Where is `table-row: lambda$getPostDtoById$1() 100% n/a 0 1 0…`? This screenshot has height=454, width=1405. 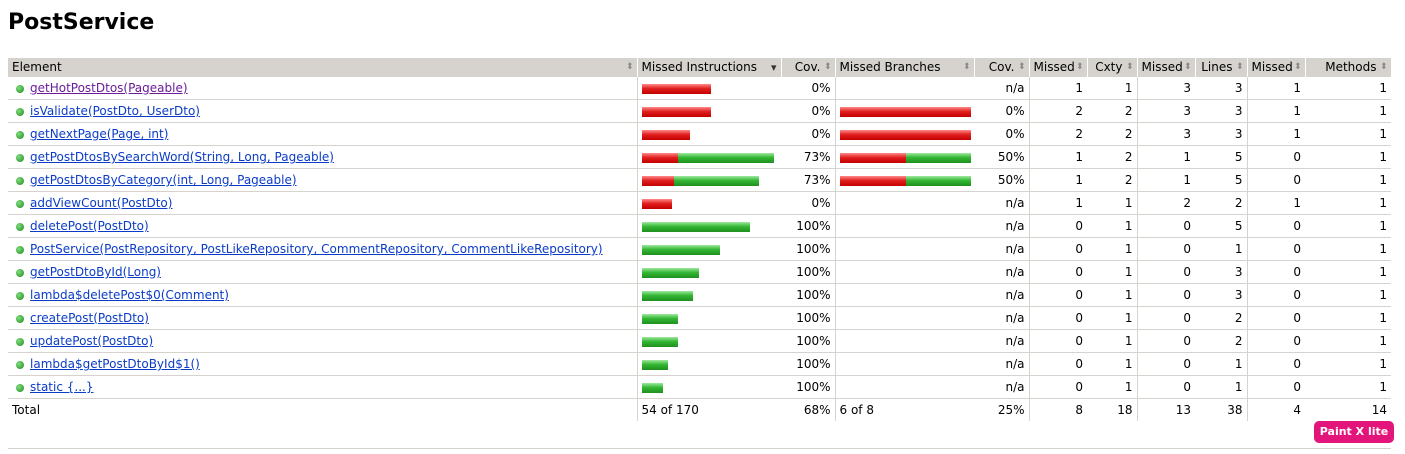
table-row: lambda$getPostDtoById$1() 100% n/a 0 1 0… is located at coordinates (699, 364).